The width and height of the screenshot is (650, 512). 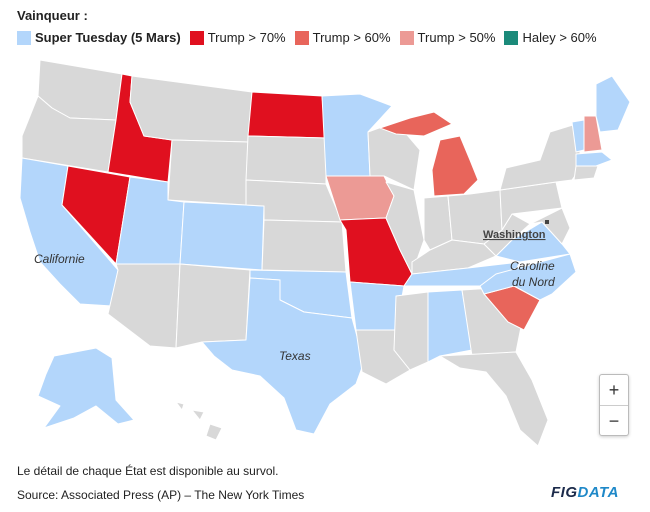 I want to click on state-florida, so click(x=494, y=399).